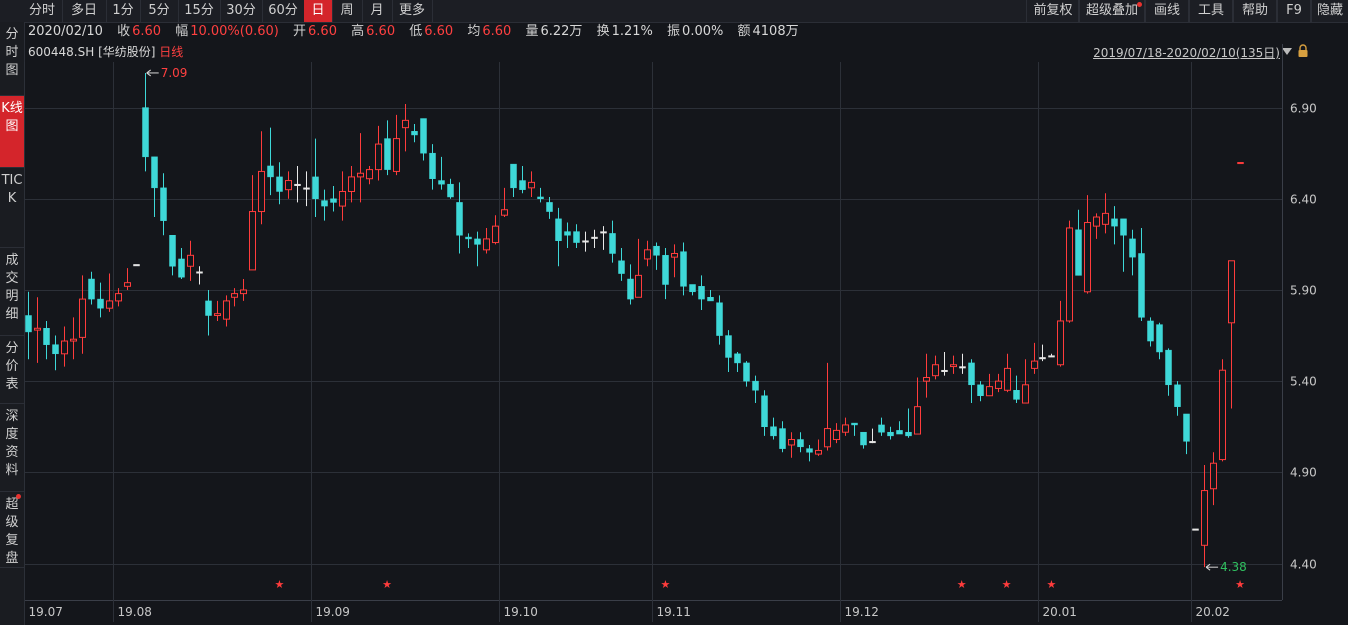 The image size is (1348, 625). What do you see at coordinates (1287, 51) in the screenshot?
I see `dropdown-triangle-icon` at bounding box center [1287, 51].